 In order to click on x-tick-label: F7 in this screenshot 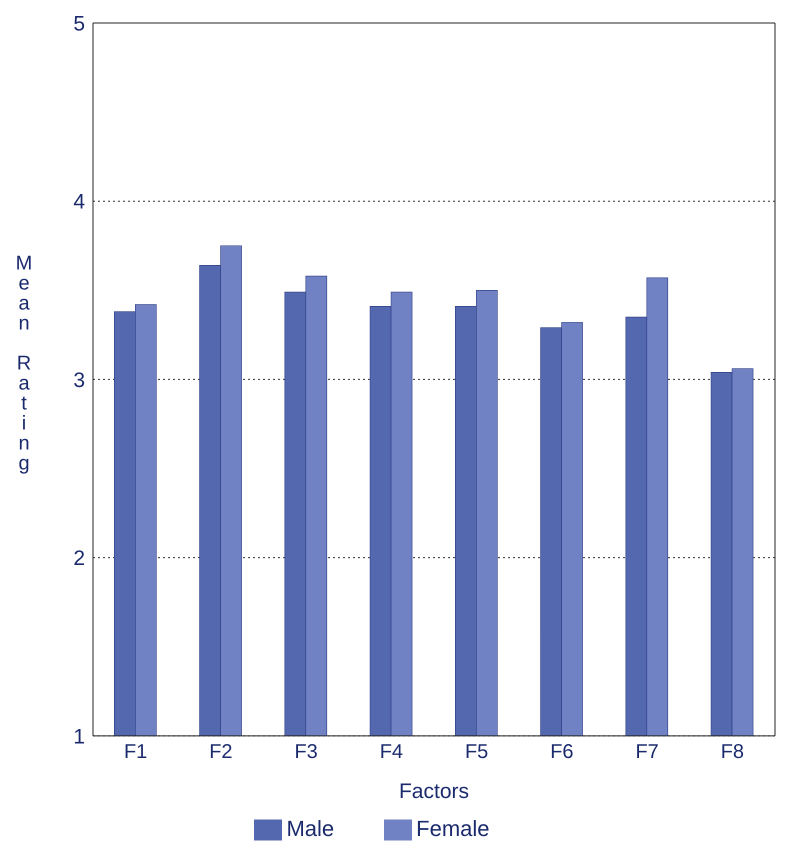, I will do `click(647, 752)`.